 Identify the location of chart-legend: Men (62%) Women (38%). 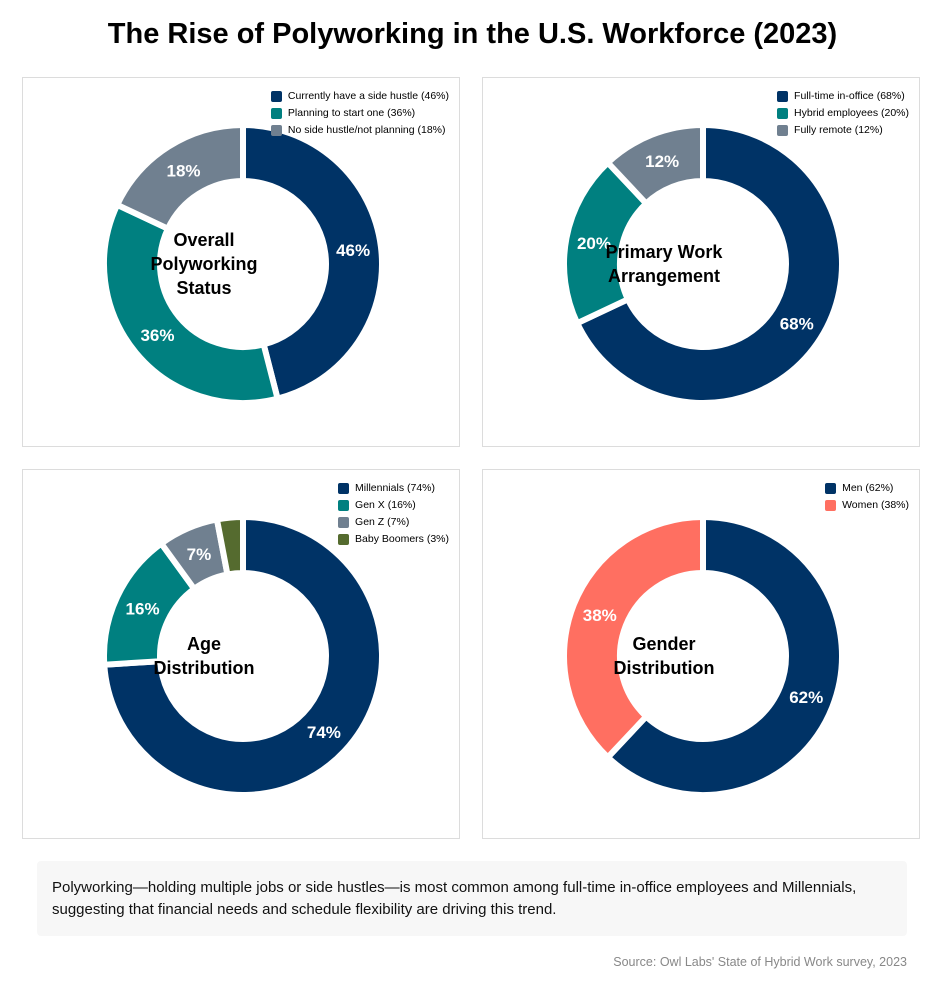
(867, 497).